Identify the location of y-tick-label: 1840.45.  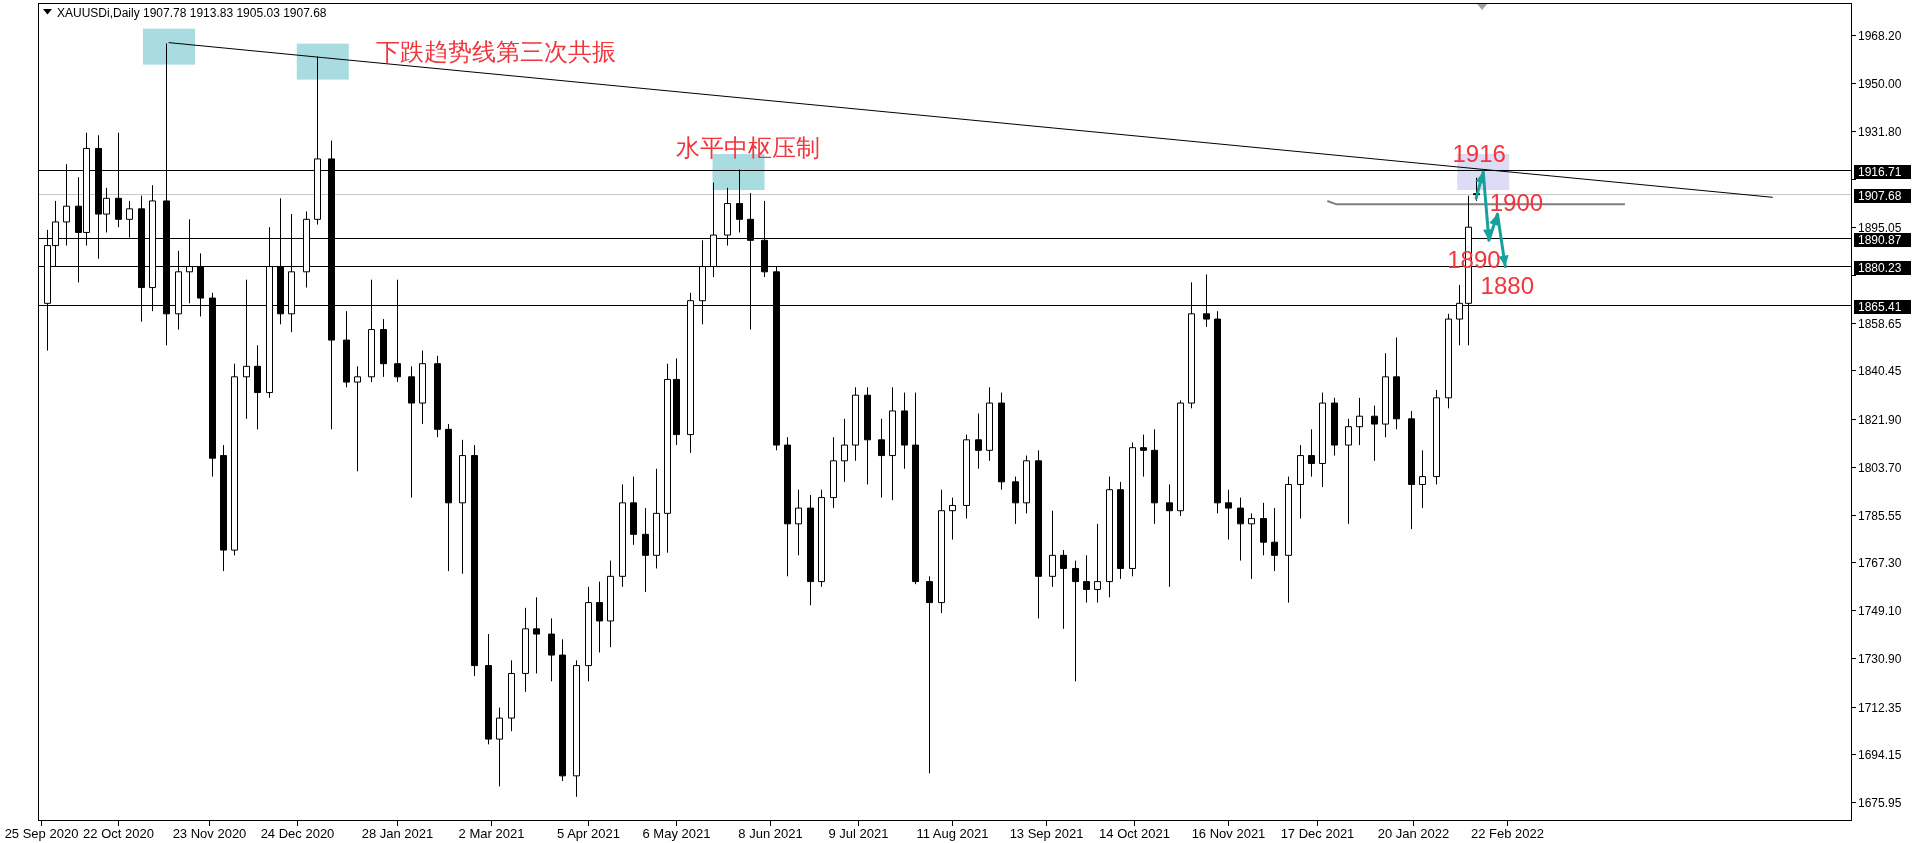
(1880, 370).